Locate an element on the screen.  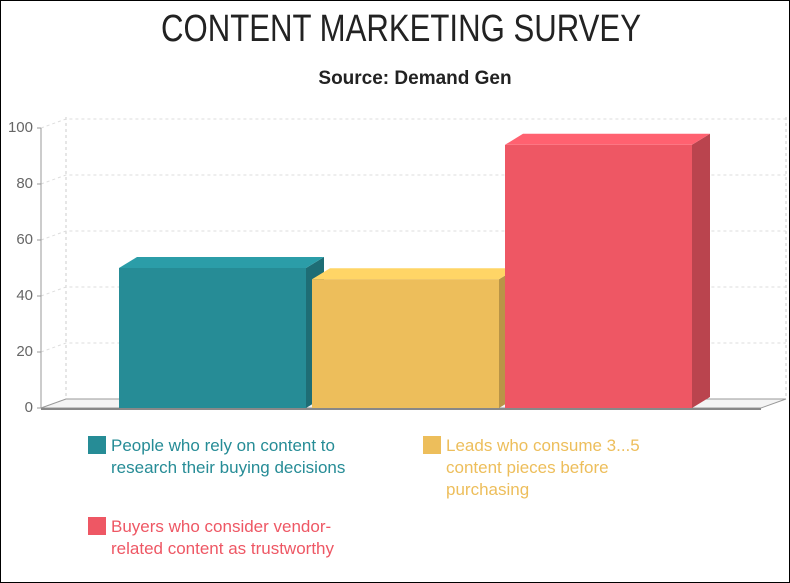
y-tick-label: 80 is located at coordinates (24, 183).